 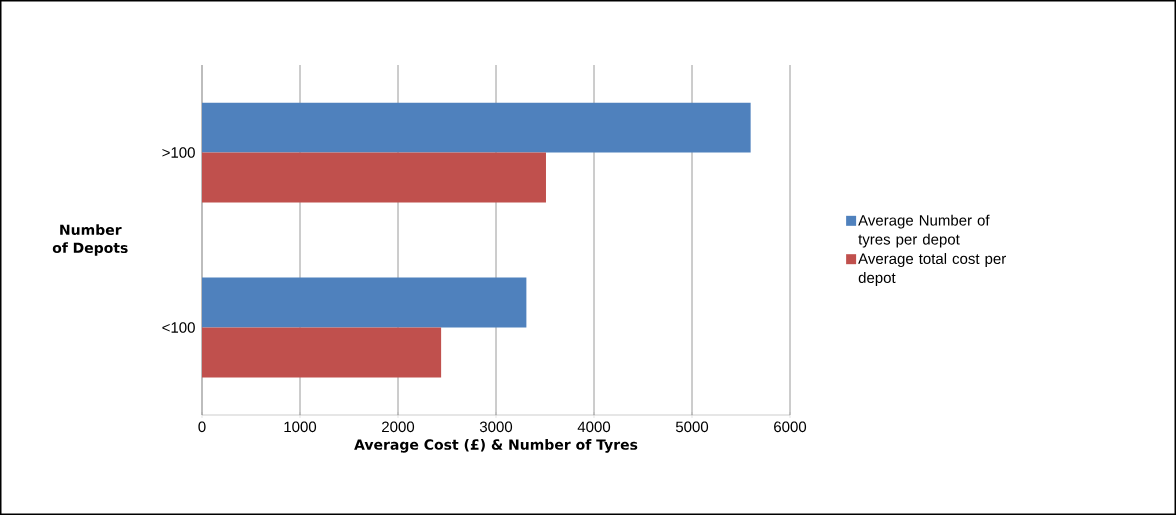 I want to click on y-tick-label: >100, so click(x=178, y=152).